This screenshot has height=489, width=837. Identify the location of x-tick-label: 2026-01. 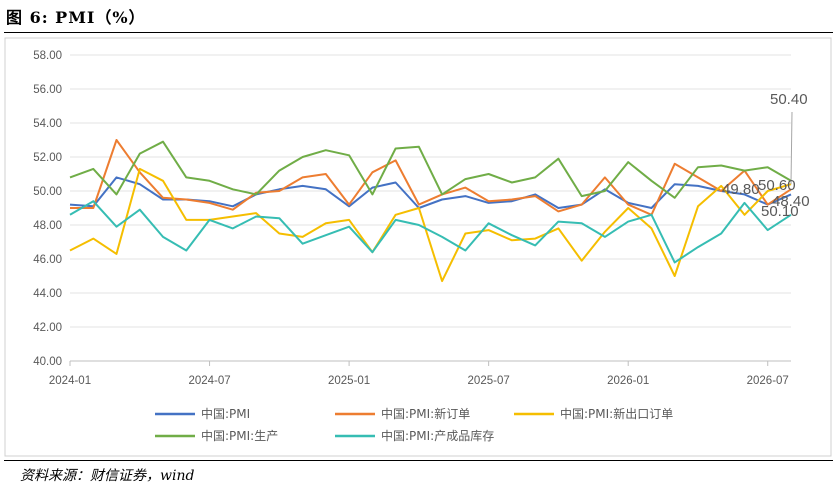
(628, 381).